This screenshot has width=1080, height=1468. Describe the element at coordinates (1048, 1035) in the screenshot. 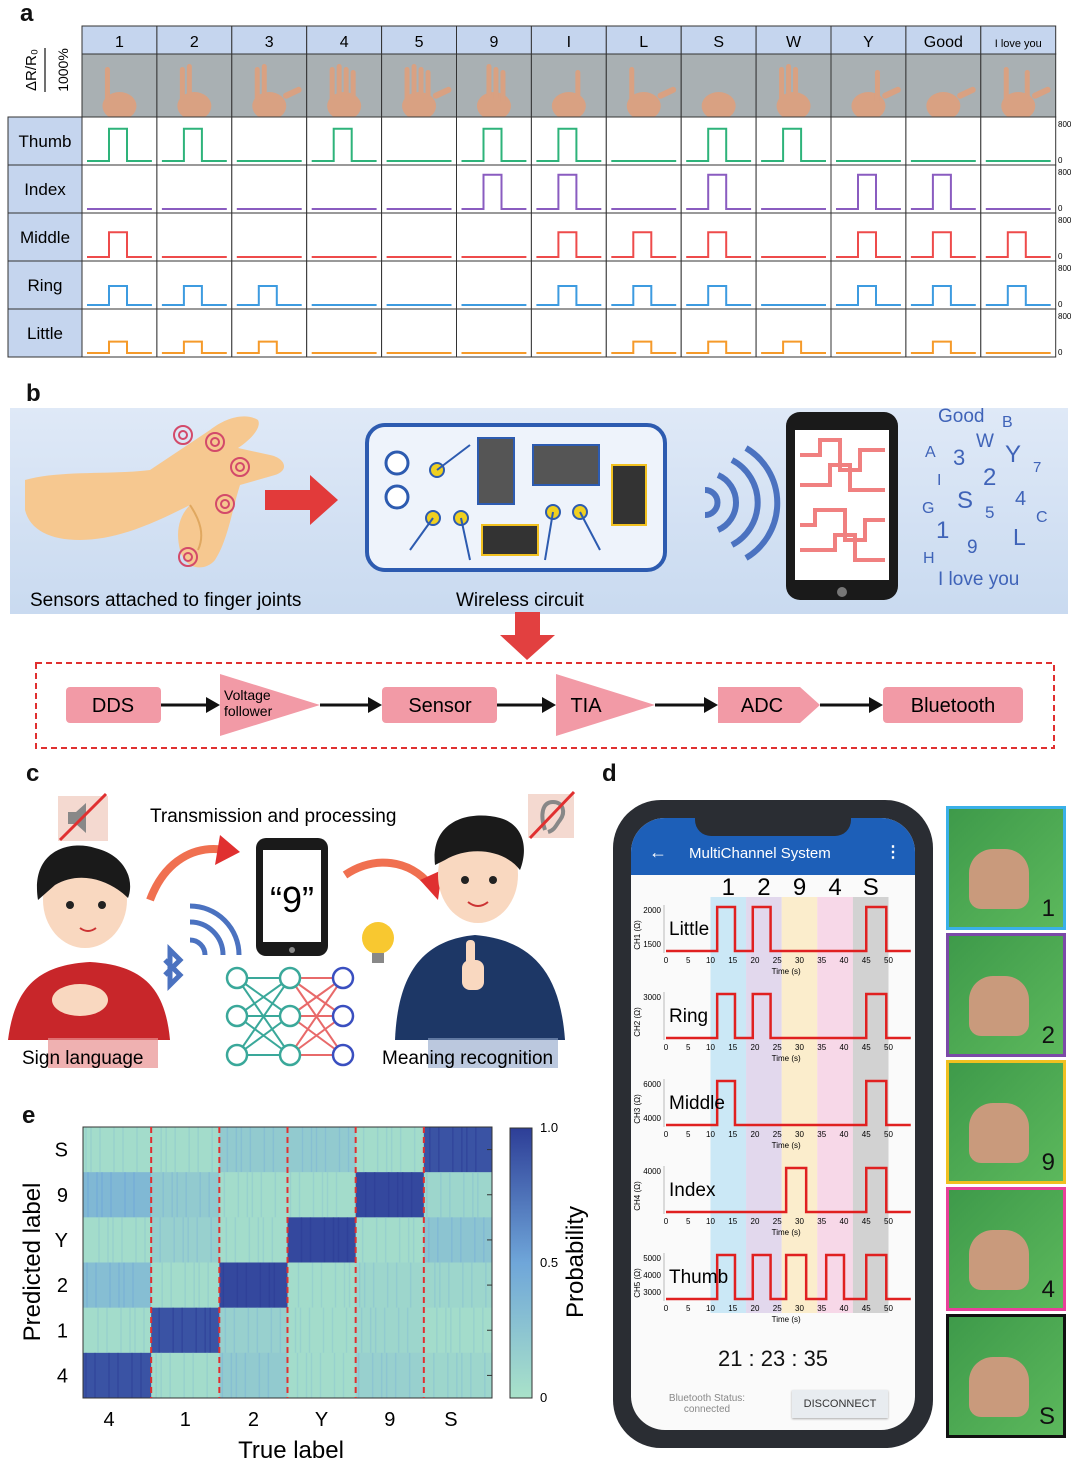

I see `photo-label: 2` at that location.